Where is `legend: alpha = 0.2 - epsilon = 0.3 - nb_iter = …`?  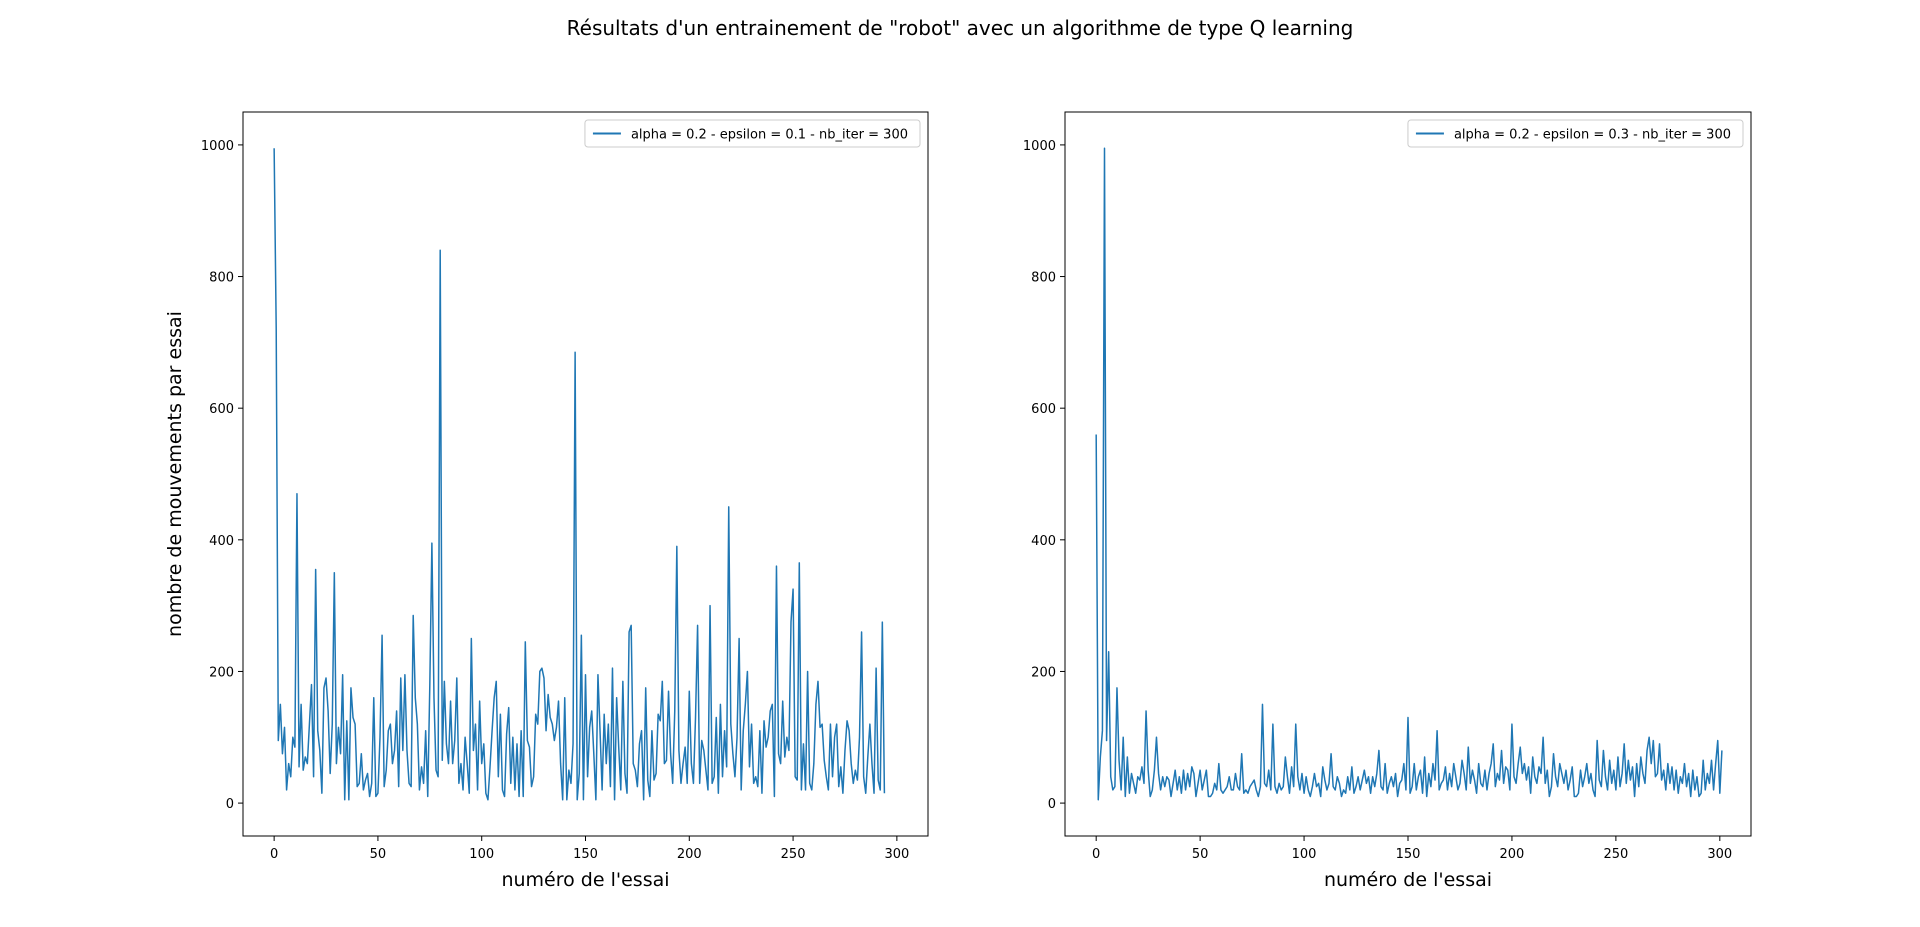
legend: alpha = 0.2 - epsilon = 0.3 - nb_iter = … is located at coordinates (1575, 133).